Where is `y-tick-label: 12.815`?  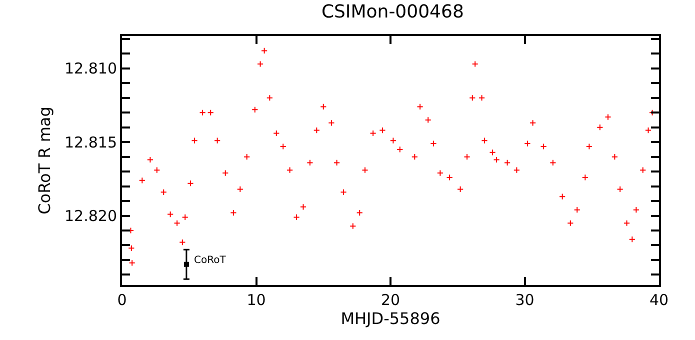
y-tick-label: 12.815 is located at coordinates (90, 142).